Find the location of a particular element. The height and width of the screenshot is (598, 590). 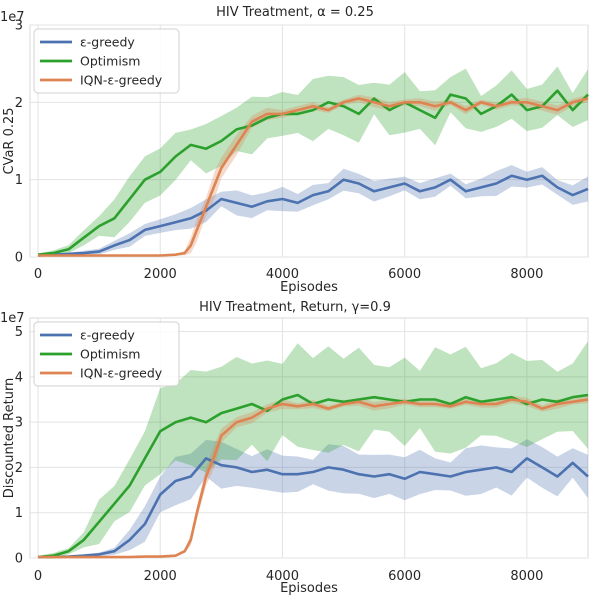

y-tick-label: 5 is located at coordinates (19, 332).